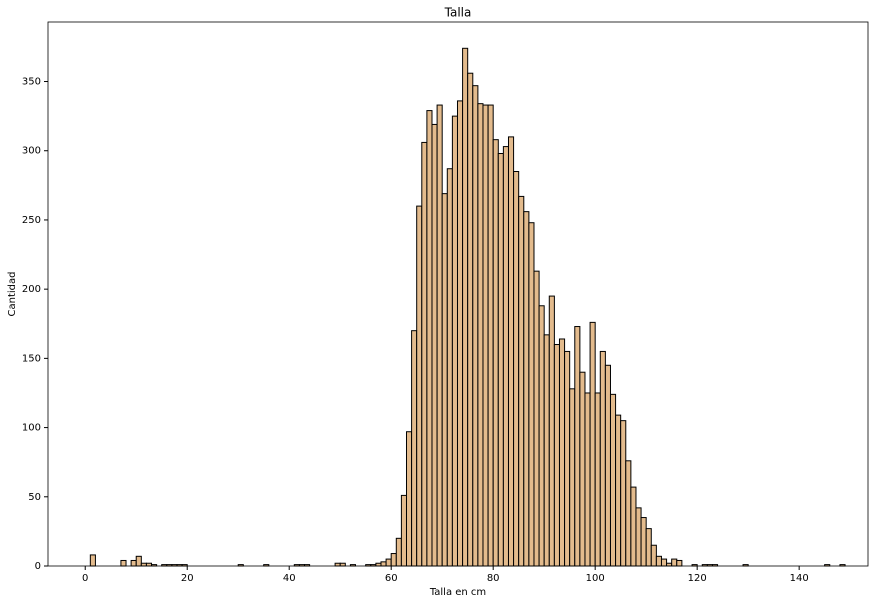 The width and height of the screenshot is (891, 604). I want to click on y-tick-label: 0, so click(38, 566).